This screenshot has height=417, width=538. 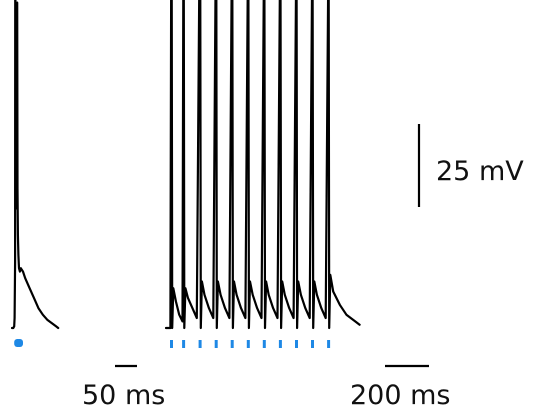 I want to click on single-burst-trace-layer, so click(x=35, y=165).